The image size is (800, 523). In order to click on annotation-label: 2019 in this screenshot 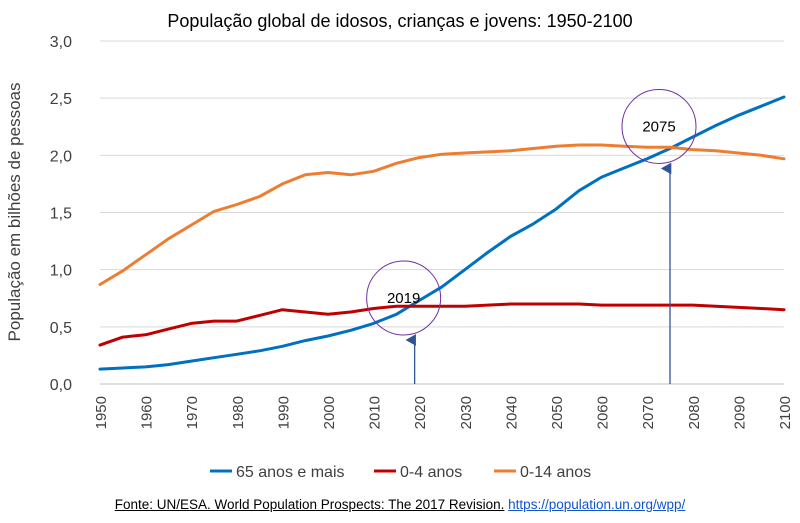, I will do `click(403, 298)`.